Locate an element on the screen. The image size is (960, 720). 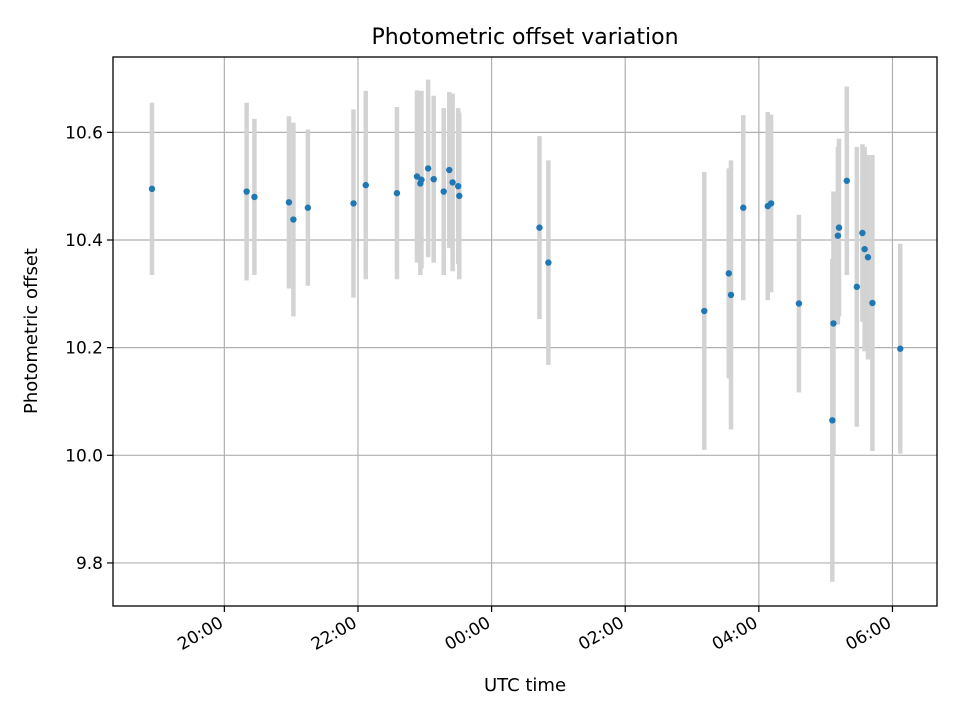
y-tick-label: 10.2 is located at coordinates (84, 349).